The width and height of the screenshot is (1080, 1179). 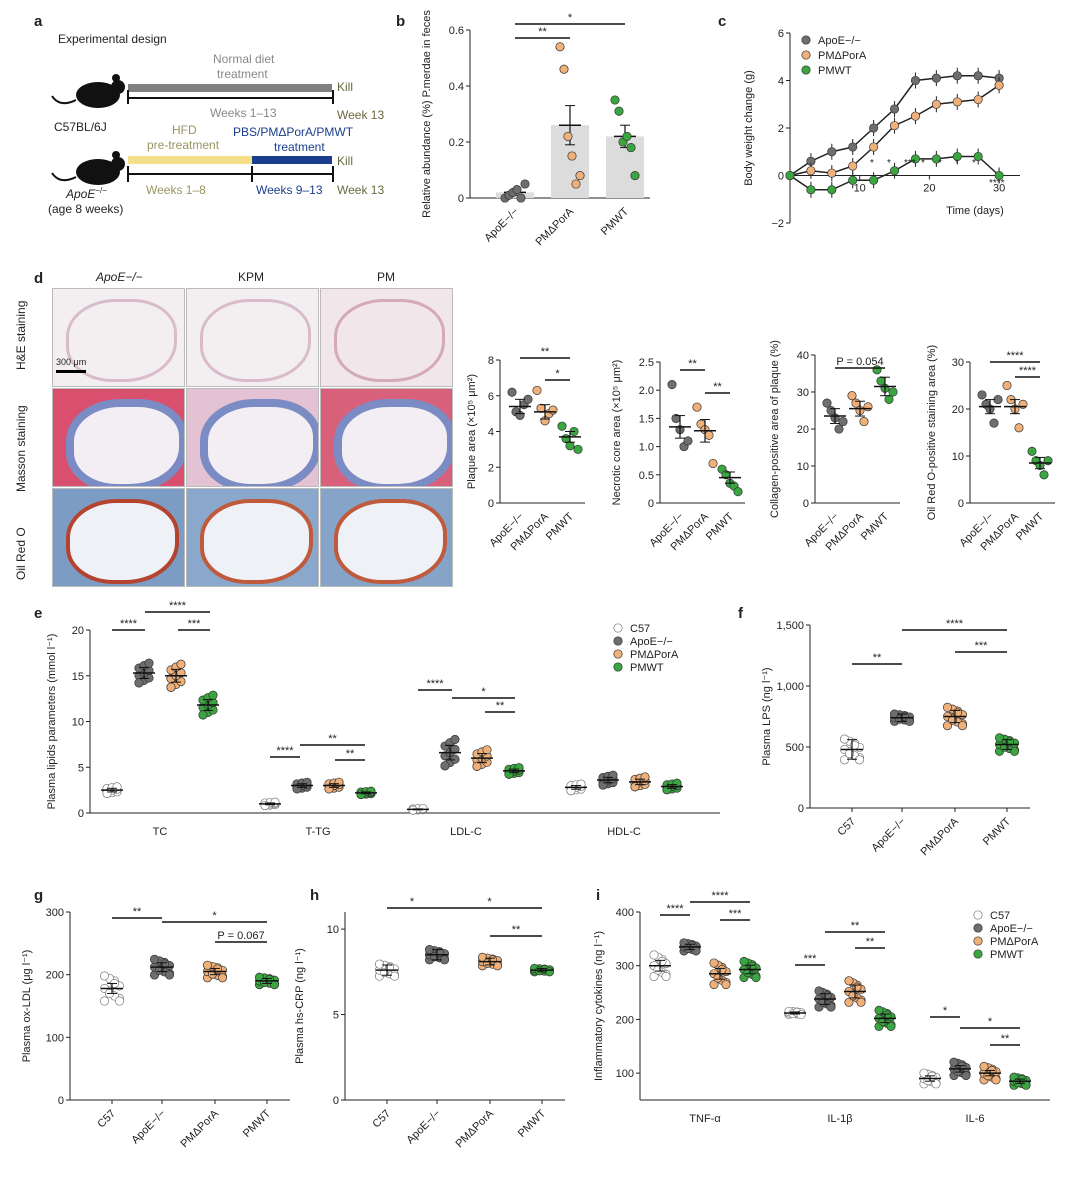 What do you see at coordinates (929, 189) in the screenshot?
I see `x-tick-label: 20` at bounding box center [929, 189].